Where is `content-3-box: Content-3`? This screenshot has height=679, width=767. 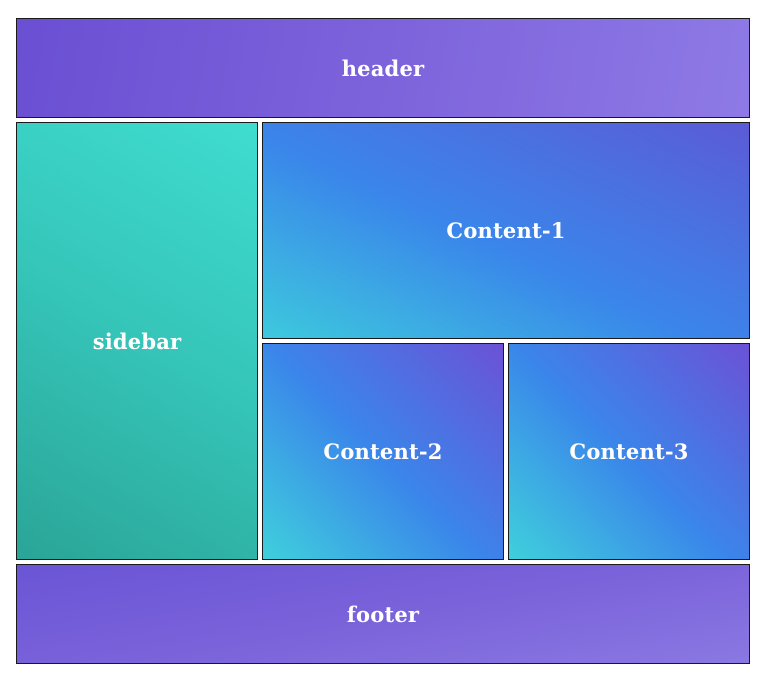
content-3-box: Content-3 is located at coordinates (629, 451).